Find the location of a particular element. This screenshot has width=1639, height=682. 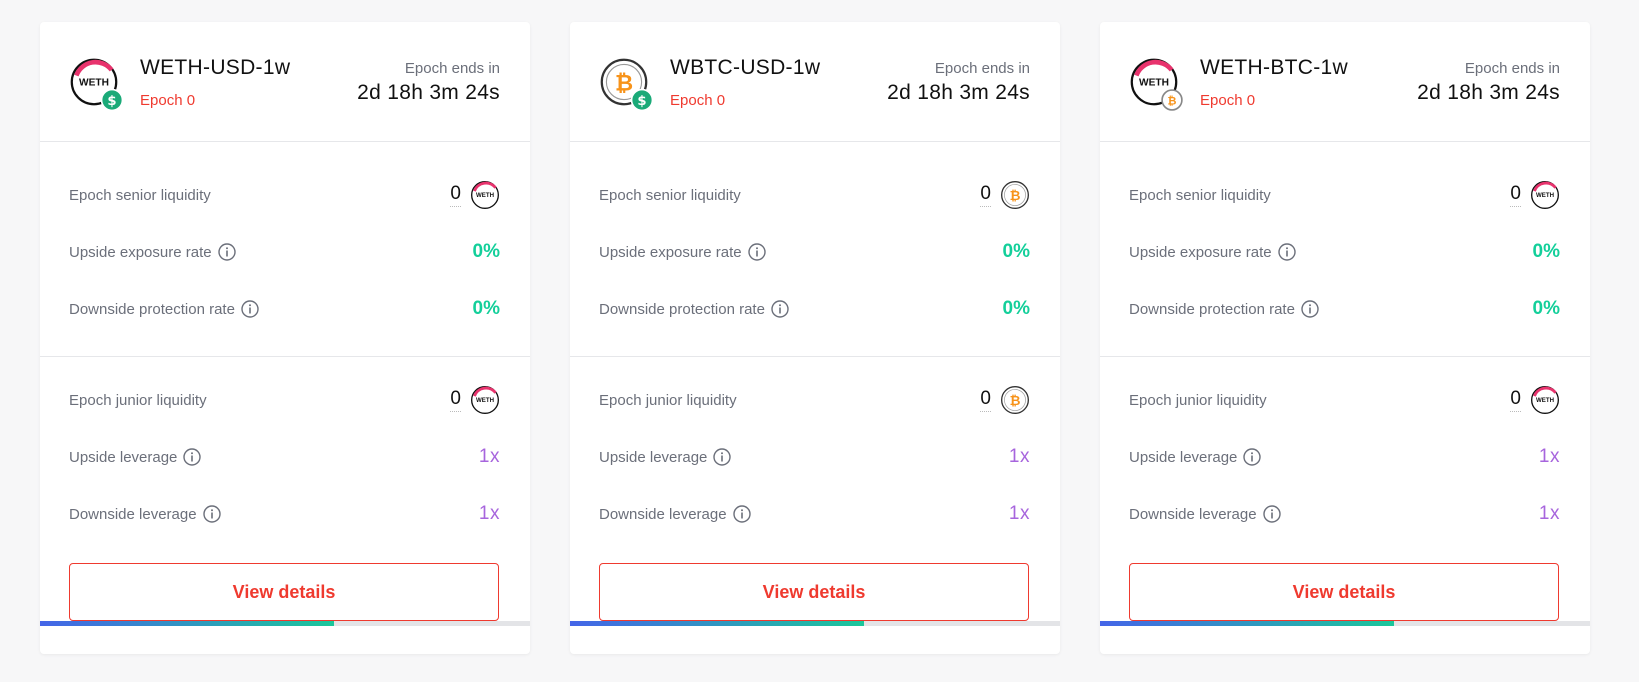

pool-title: WBTC-USD-1w is located at coordinates (745, 67).